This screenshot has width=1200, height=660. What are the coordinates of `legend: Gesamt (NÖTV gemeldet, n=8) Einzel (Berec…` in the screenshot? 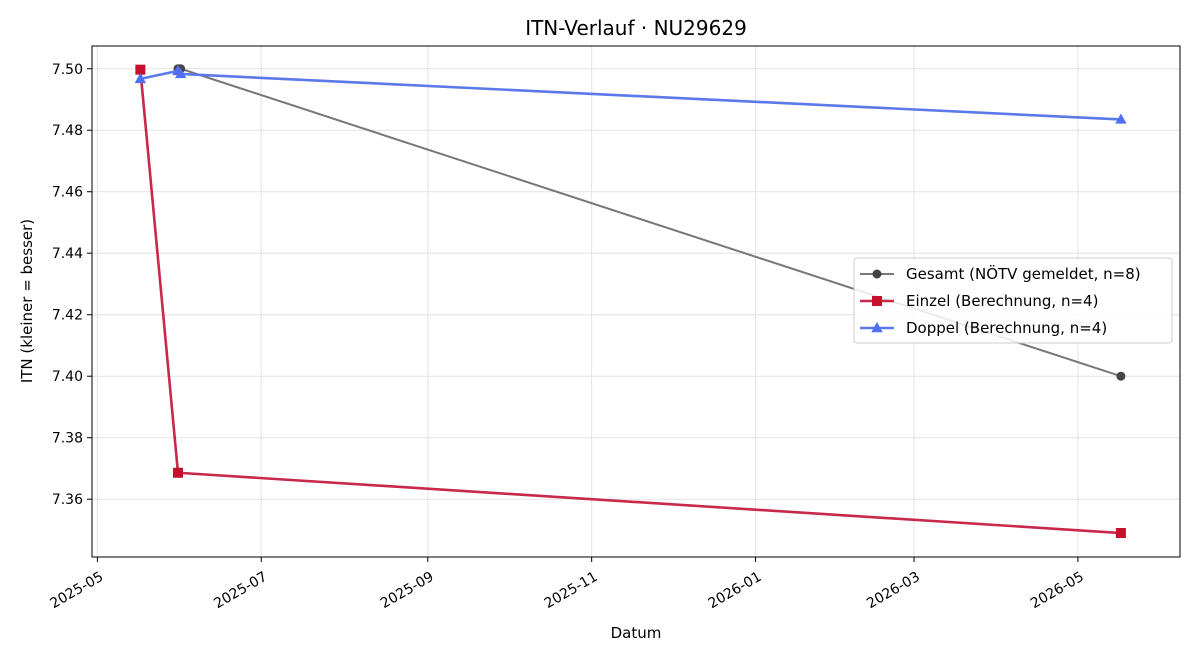 It's located at (1013, 300).